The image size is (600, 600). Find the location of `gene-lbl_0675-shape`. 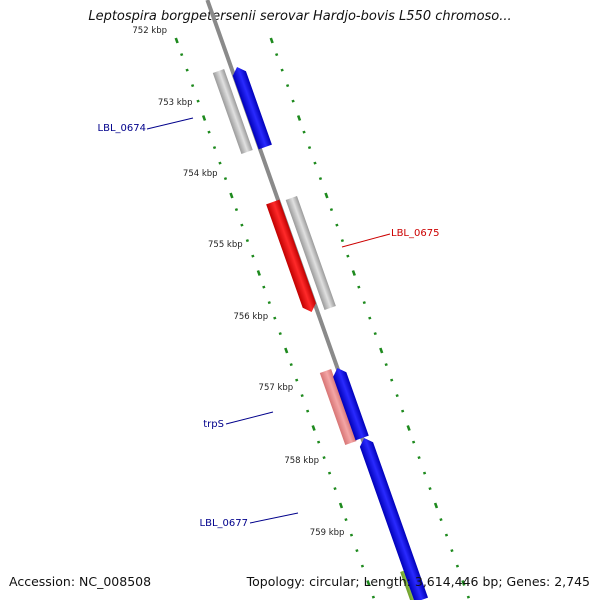

gene-lbl_0675-shape is located at coordinates (292, 257).